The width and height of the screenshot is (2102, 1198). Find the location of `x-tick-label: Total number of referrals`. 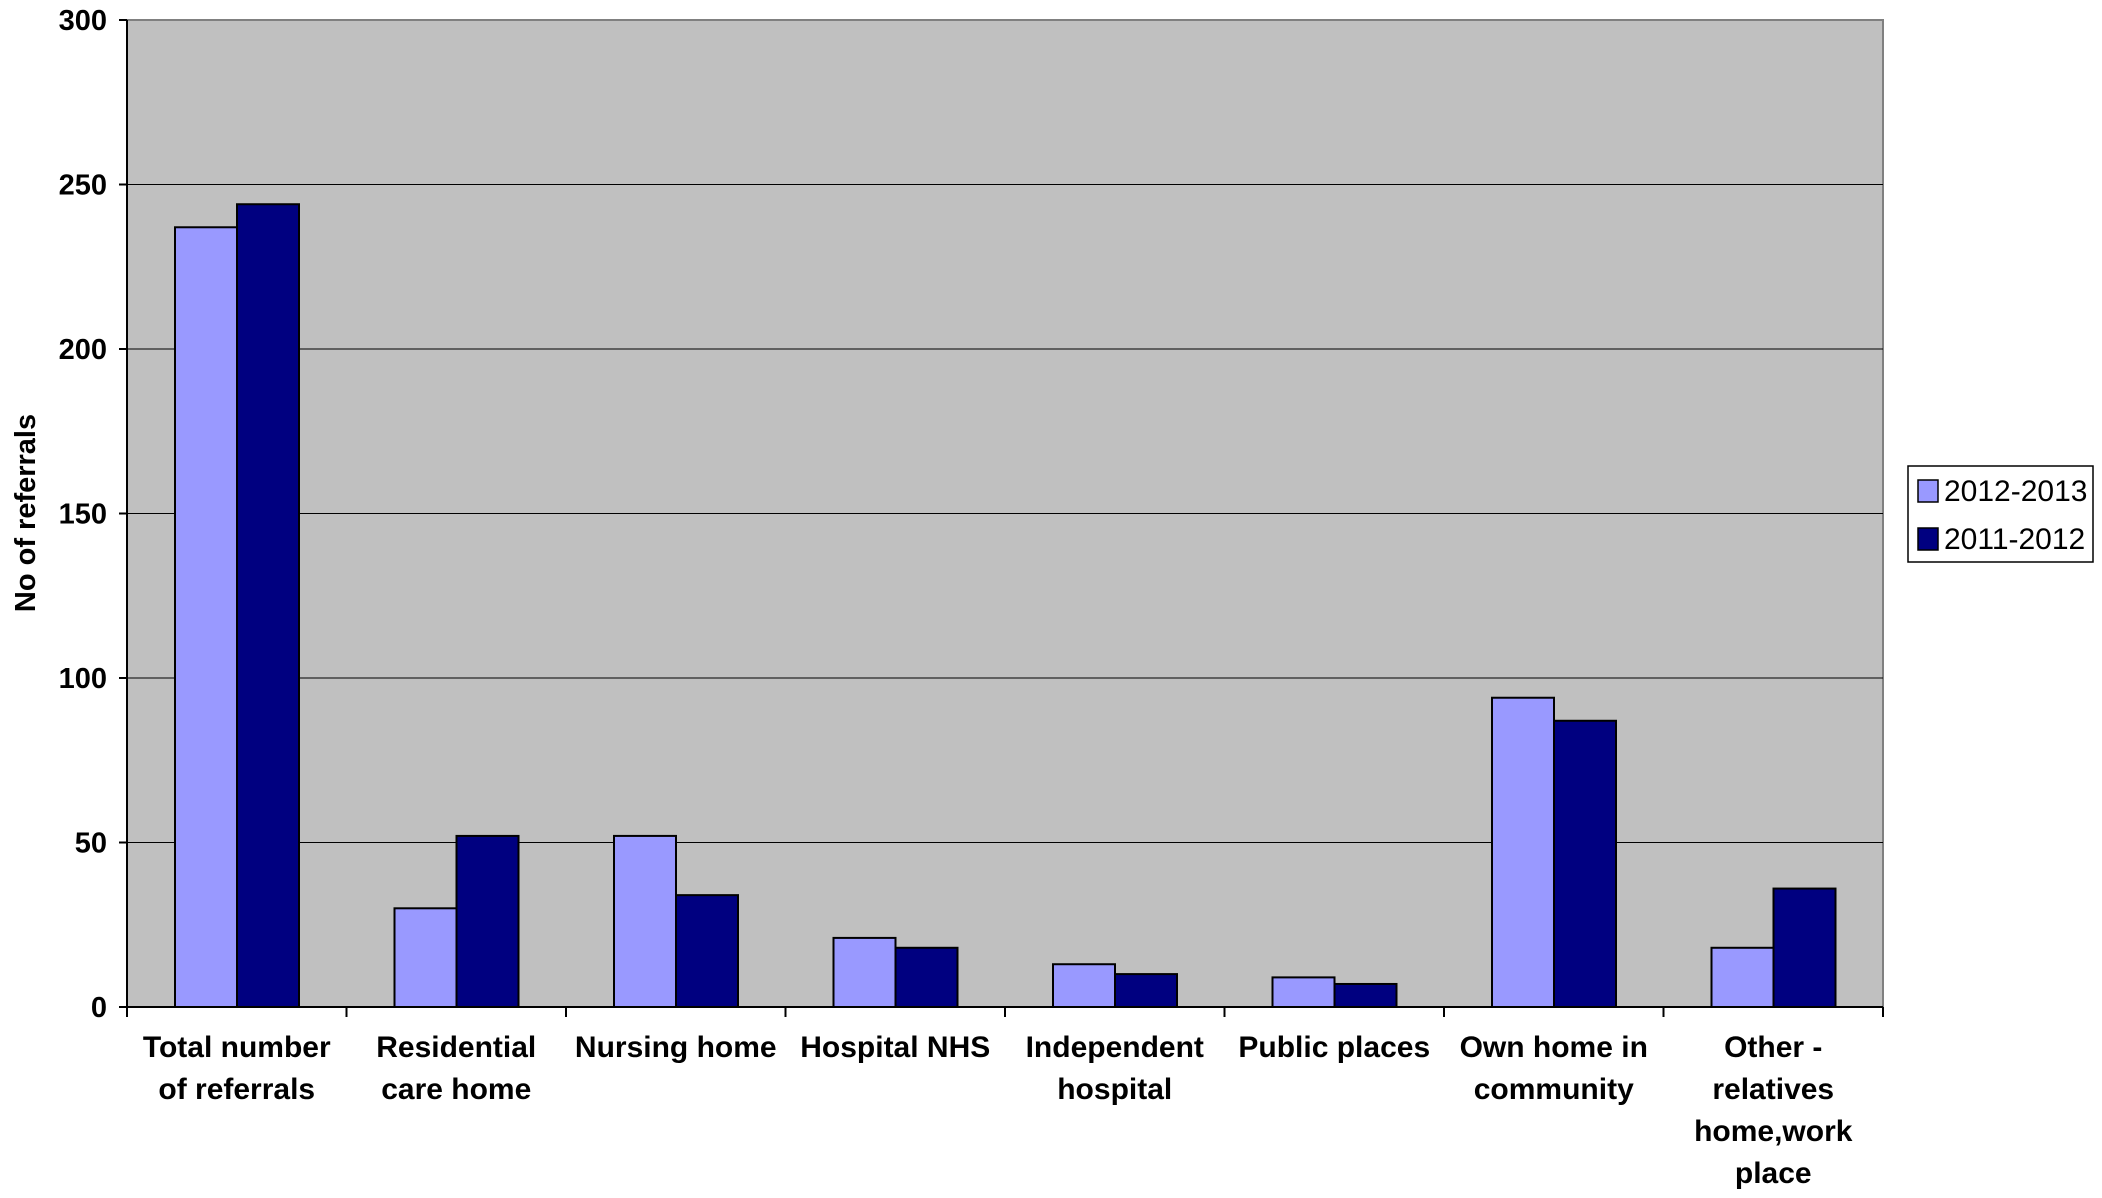

x-tick-label: Total number of referrals is located at coordinates (237, 1068).